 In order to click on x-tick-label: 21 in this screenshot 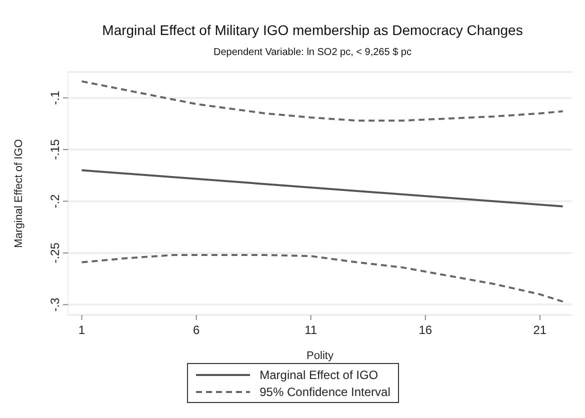, I will do `click(540, 330)`.